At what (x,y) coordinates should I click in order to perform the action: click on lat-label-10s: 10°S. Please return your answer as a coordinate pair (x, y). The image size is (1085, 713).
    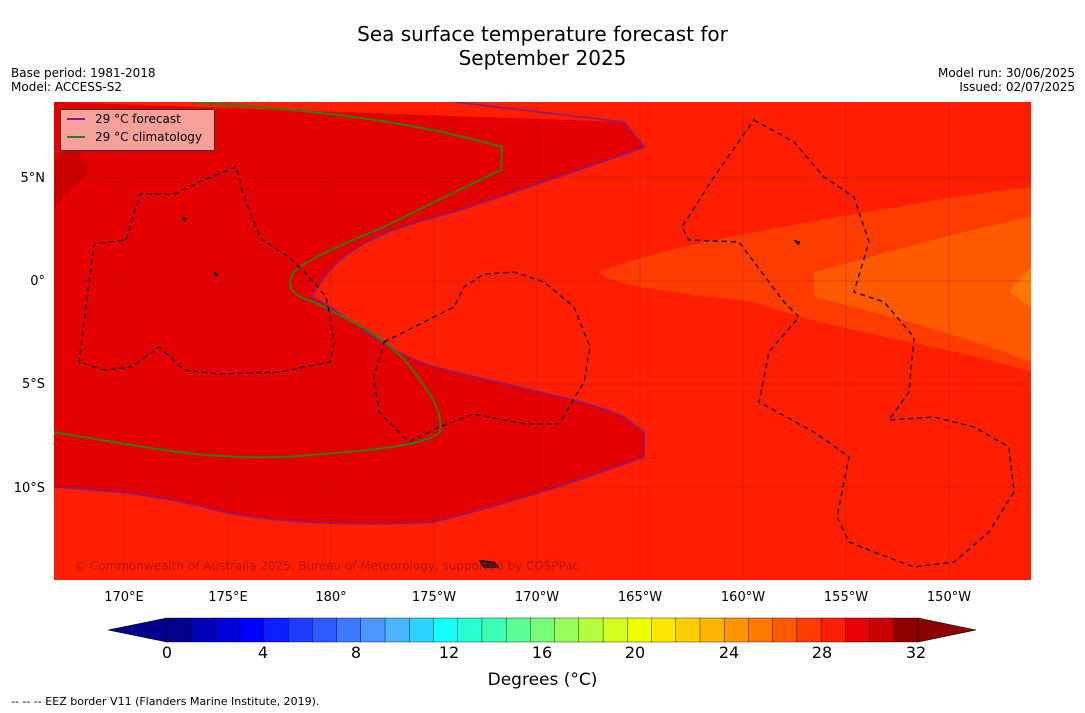
    Looking at the image, I should click on (29, 488).